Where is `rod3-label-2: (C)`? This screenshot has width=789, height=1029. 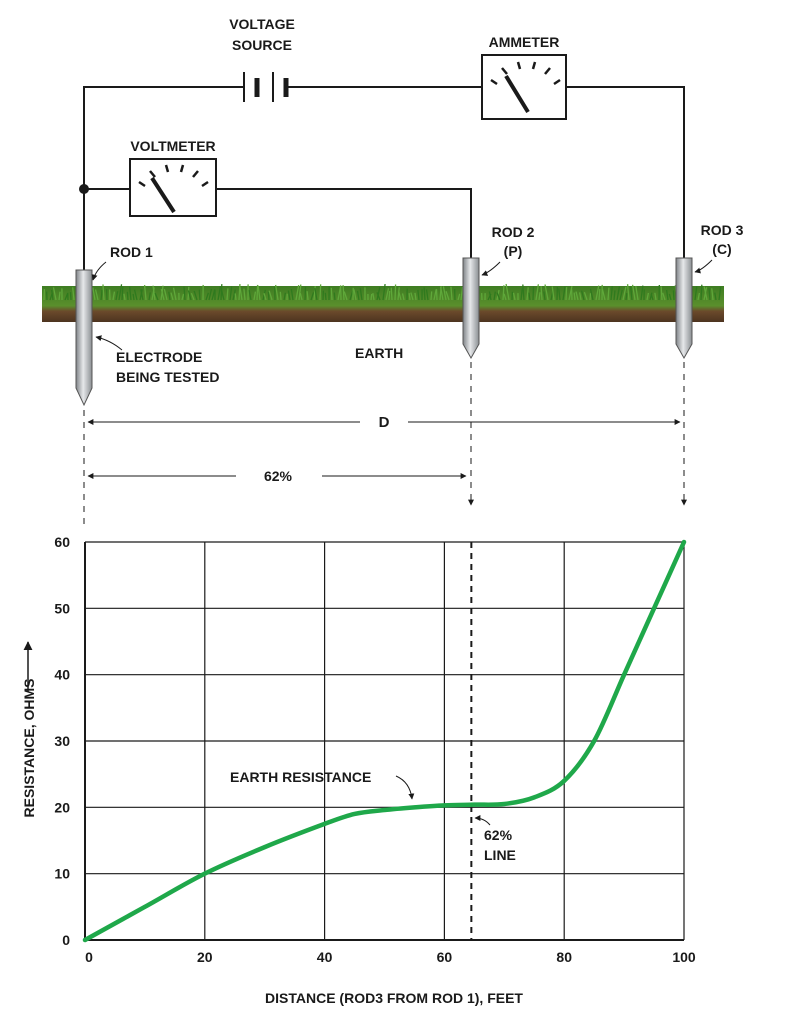
rod3-label-2: (C) is located at coordinates (721, 249).